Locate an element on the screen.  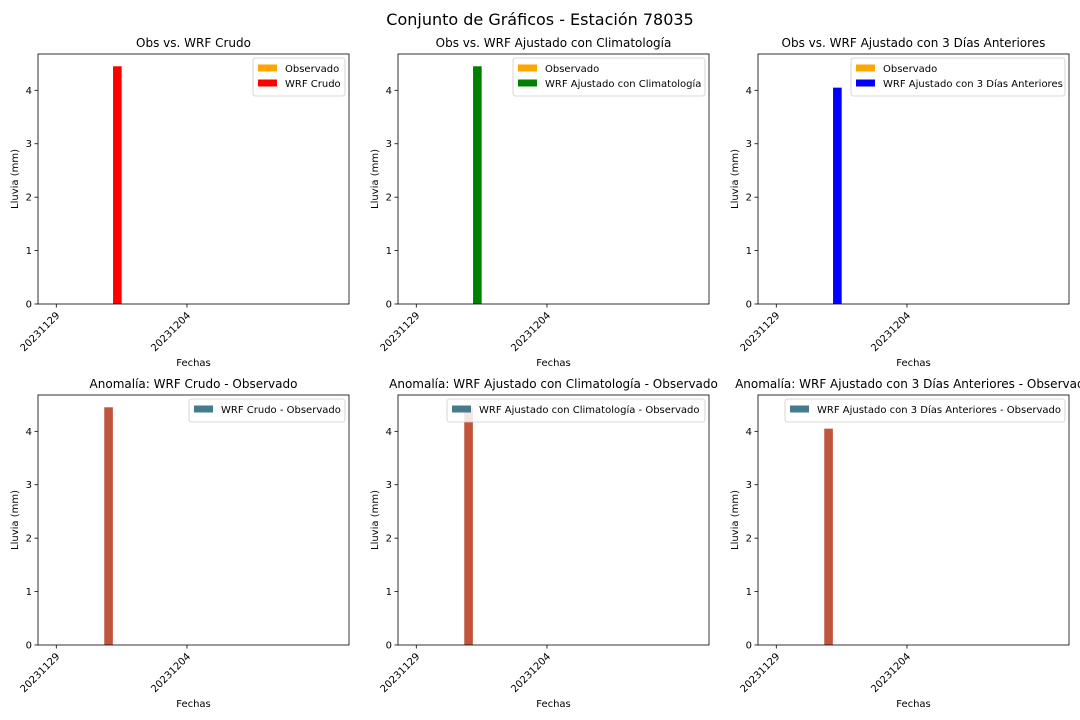
subplot-title: Obs vs. WRF Crudo is located at coordinates (193, 43).